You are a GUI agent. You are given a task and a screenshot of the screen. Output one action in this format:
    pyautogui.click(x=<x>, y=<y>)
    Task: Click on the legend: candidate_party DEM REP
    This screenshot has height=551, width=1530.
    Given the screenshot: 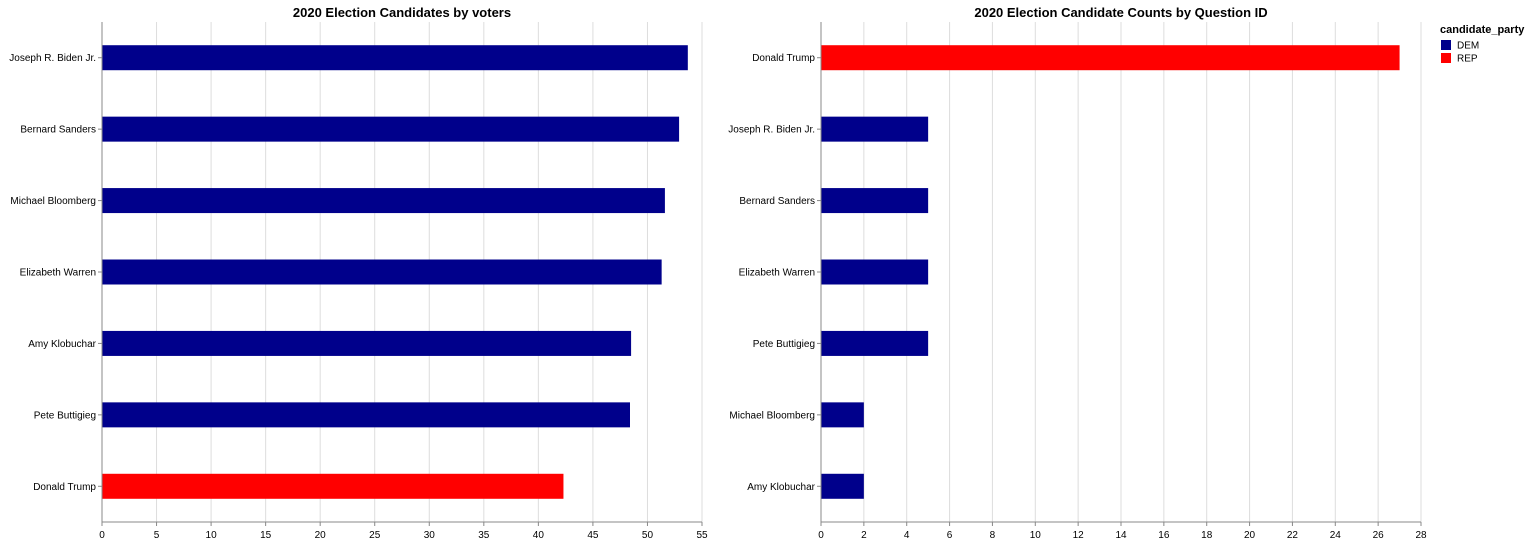 What is the action you would take?
    pyautogui.click(x=1482, y=44)
    